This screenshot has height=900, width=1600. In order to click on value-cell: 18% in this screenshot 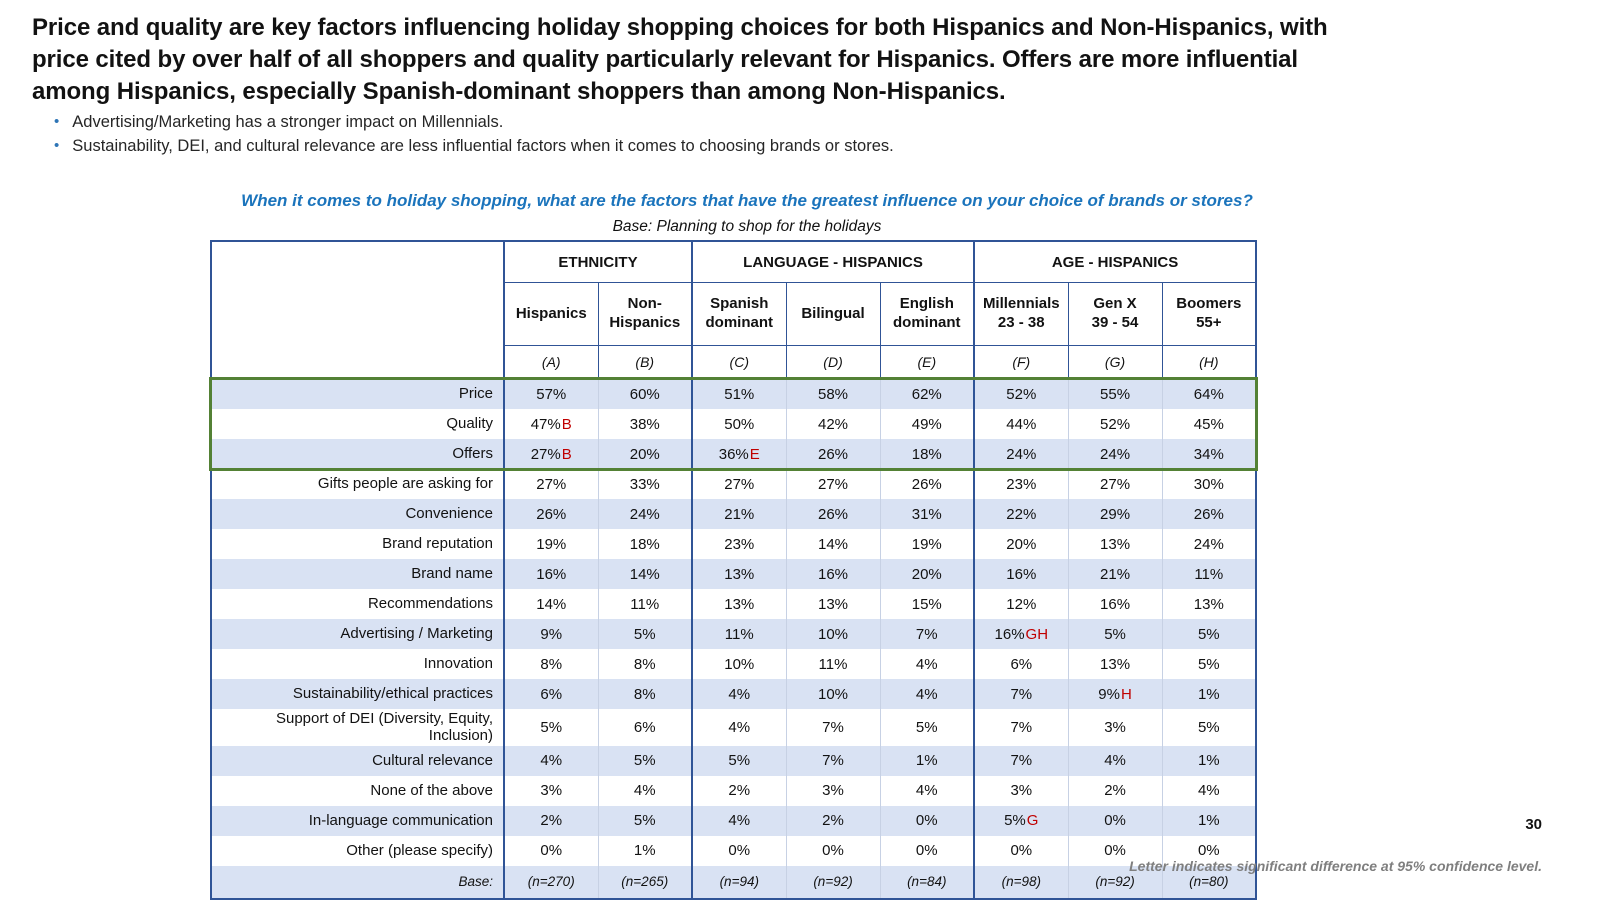, I will do `click(927, 454)`.